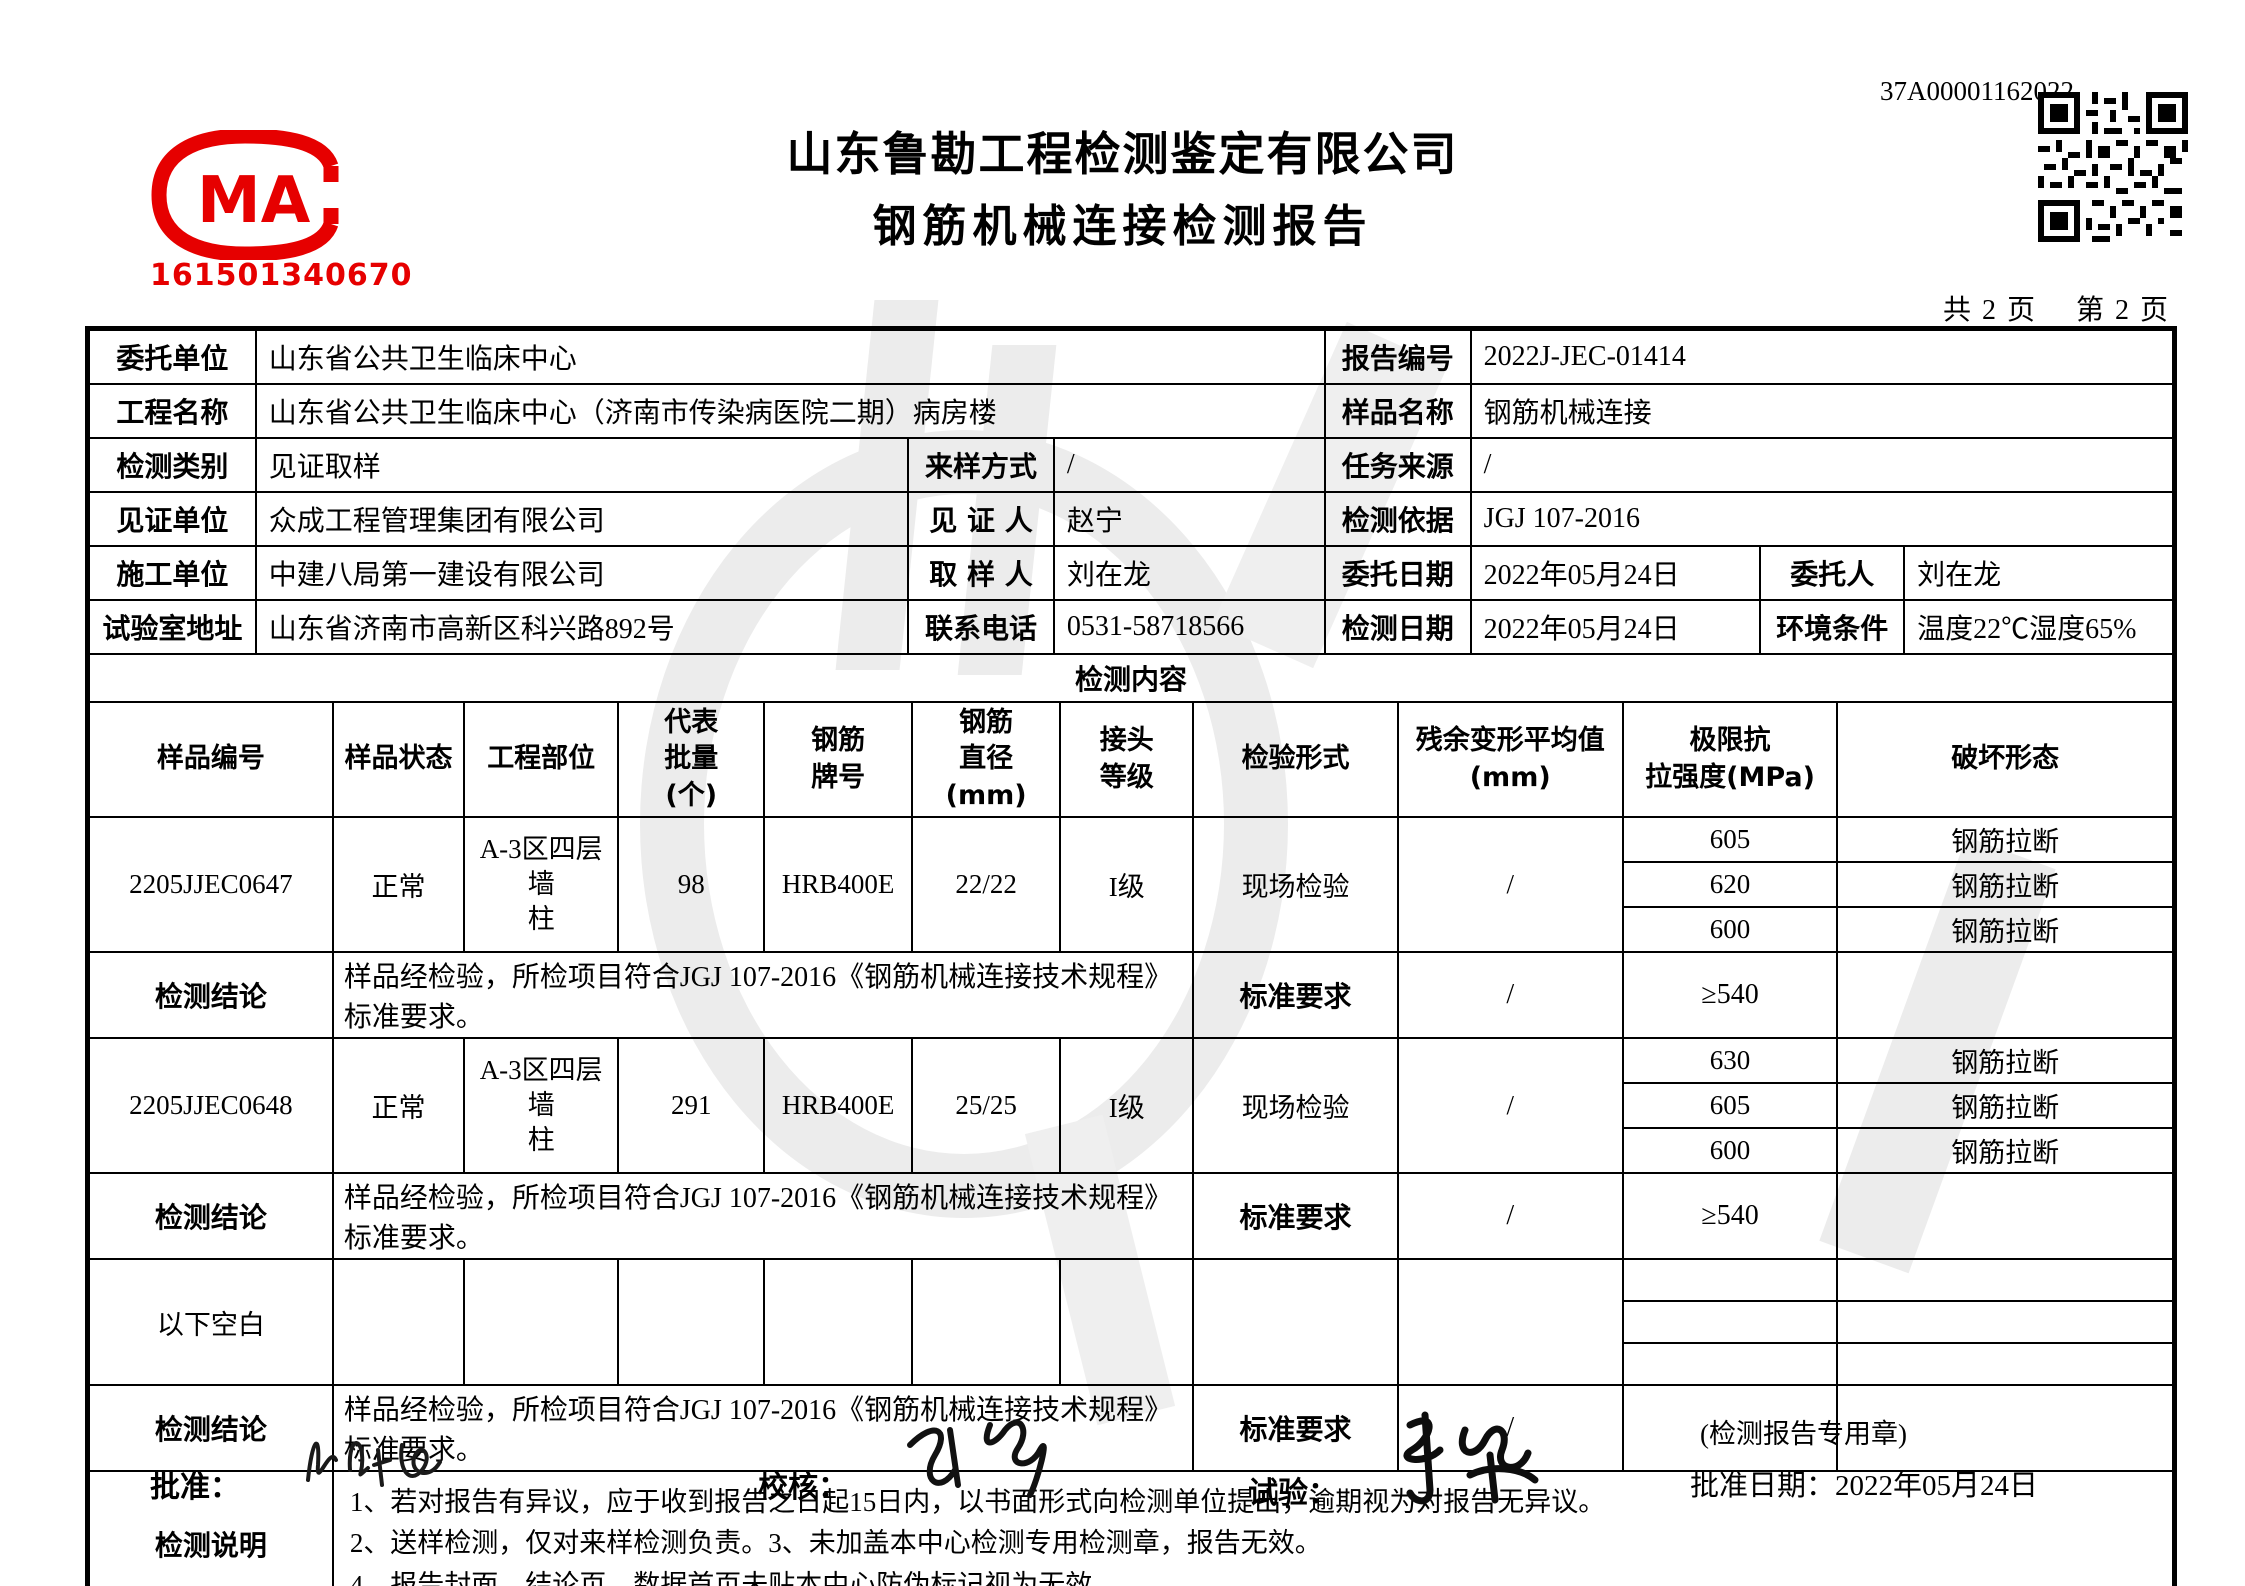  What do you see at coordinates (691, 759) in the screenshot?
I see `col-batch: 代表 批量 (个)` at bounding box center [691, 759].